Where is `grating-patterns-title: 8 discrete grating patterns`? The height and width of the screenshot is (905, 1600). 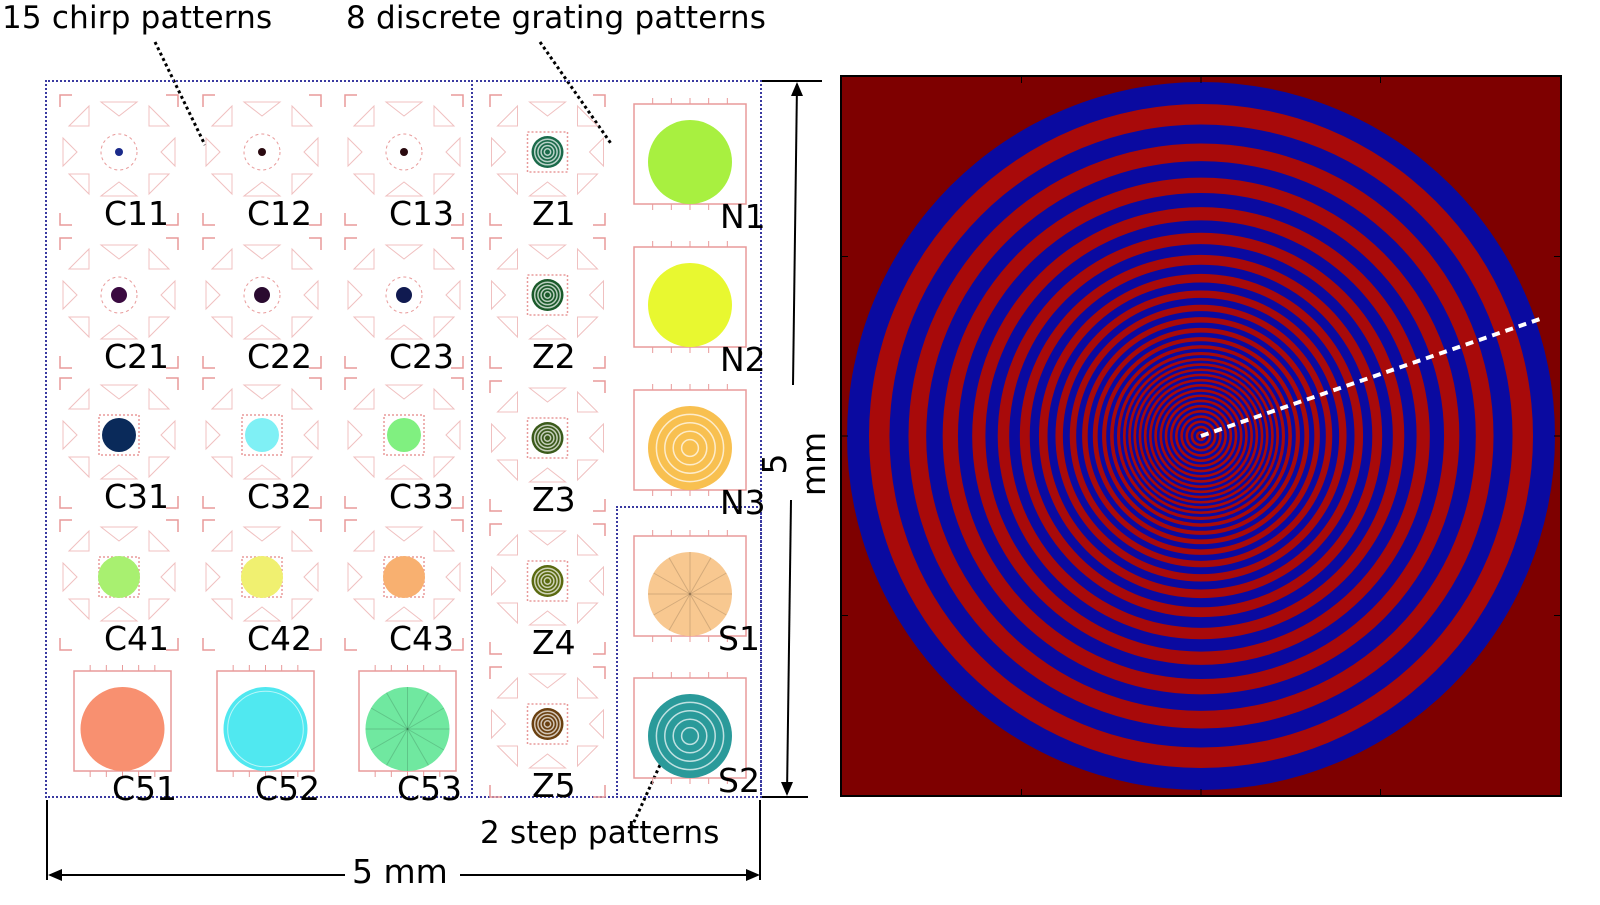 grating-patterns-title: 8 discrete grating patterns is located at coordinates (556, 18).